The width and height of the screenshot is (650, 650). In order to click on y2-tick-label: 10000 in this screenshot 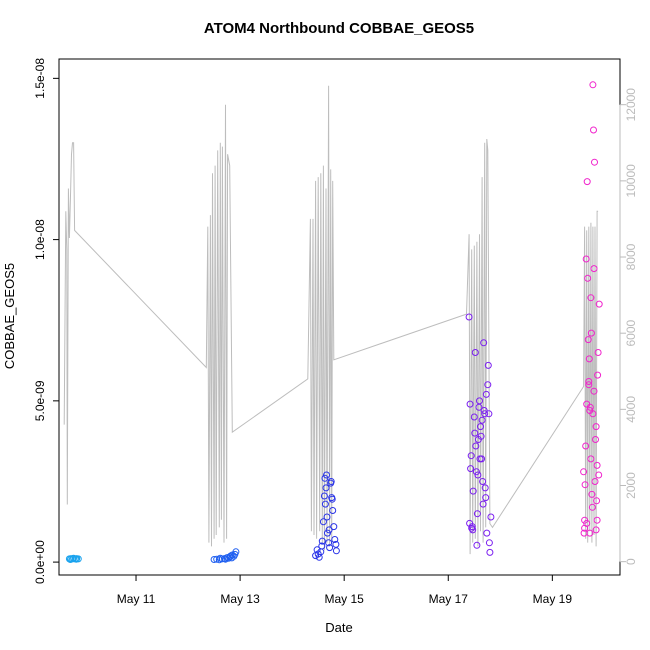, I will do `click(631, 181)`.